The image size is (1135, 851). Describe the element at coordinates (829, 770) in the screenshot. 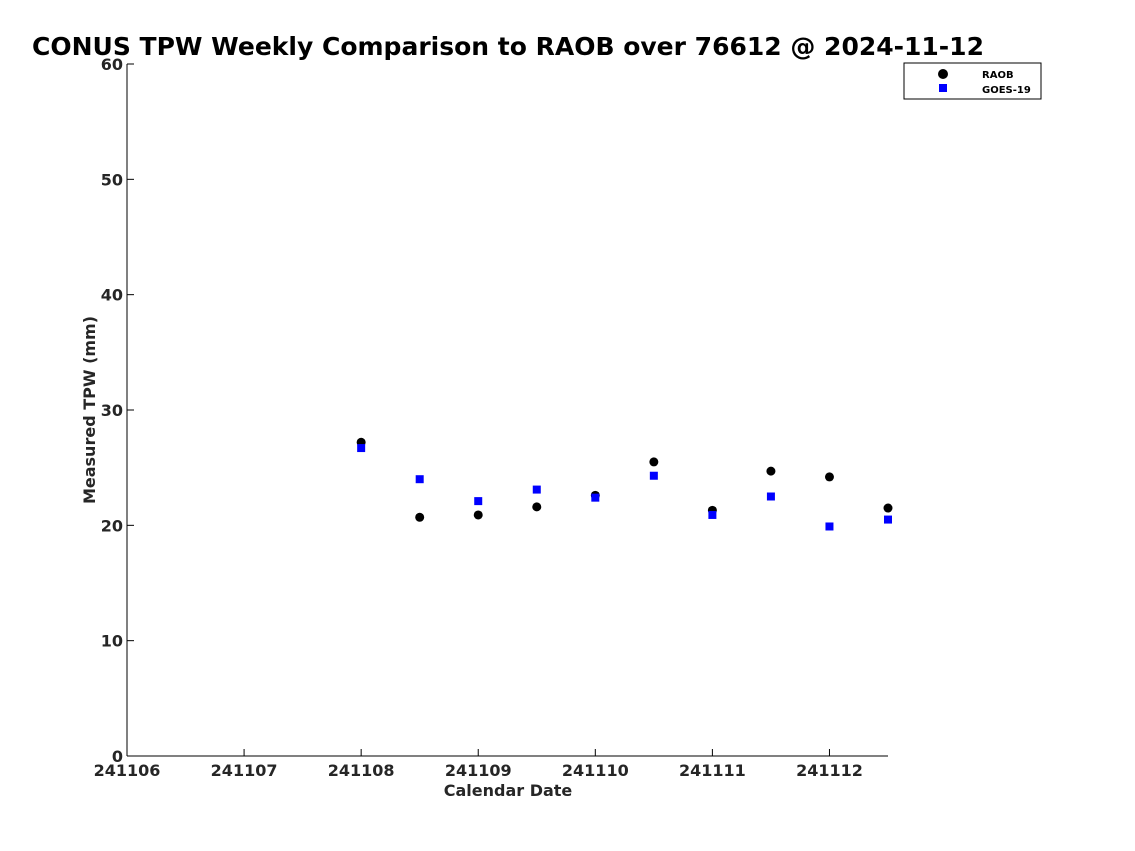

I see `x-tick-label: 241112` at that location.